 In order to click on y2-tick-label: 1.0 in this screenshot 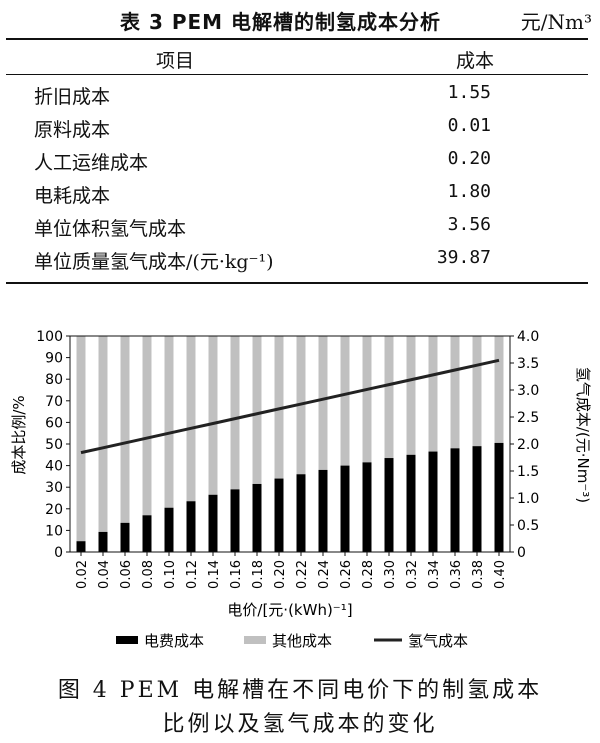, I will do `click(528, 499)`.